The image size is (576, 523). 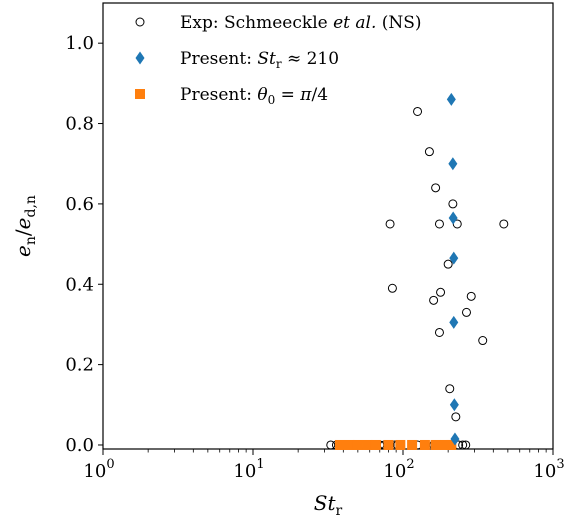 I want to click on legend-label: Present: Str ≈ 210, so click(x=259, y=60).